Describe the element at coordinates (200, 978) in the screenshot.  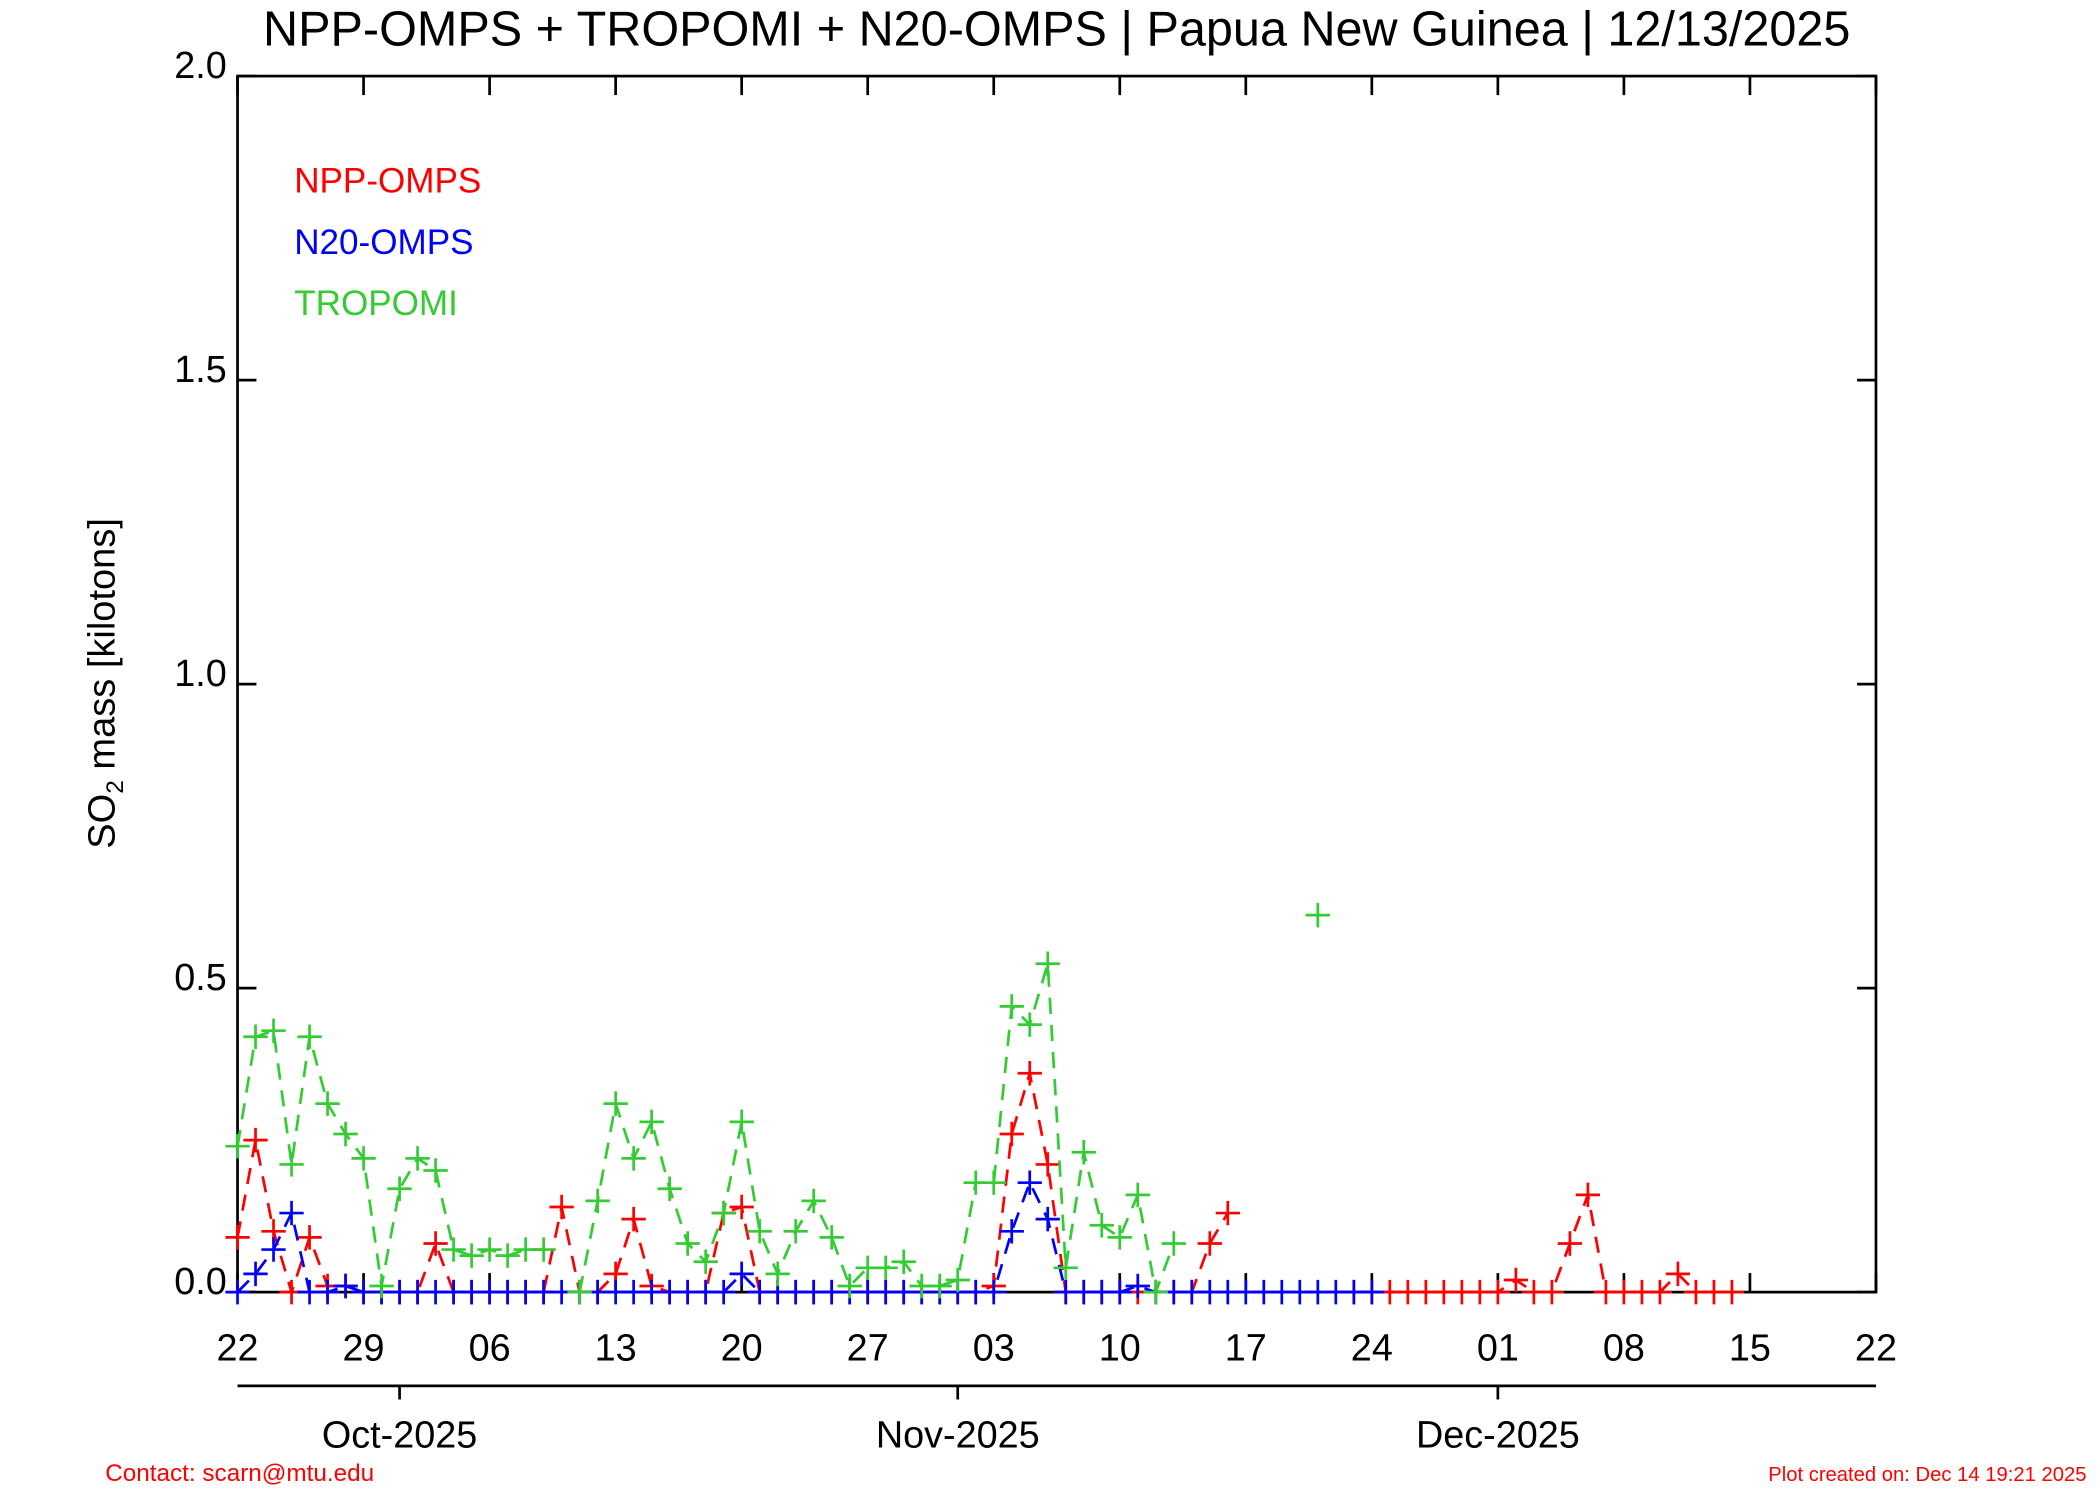
I see `y-tick-label: 0.5` at that location.